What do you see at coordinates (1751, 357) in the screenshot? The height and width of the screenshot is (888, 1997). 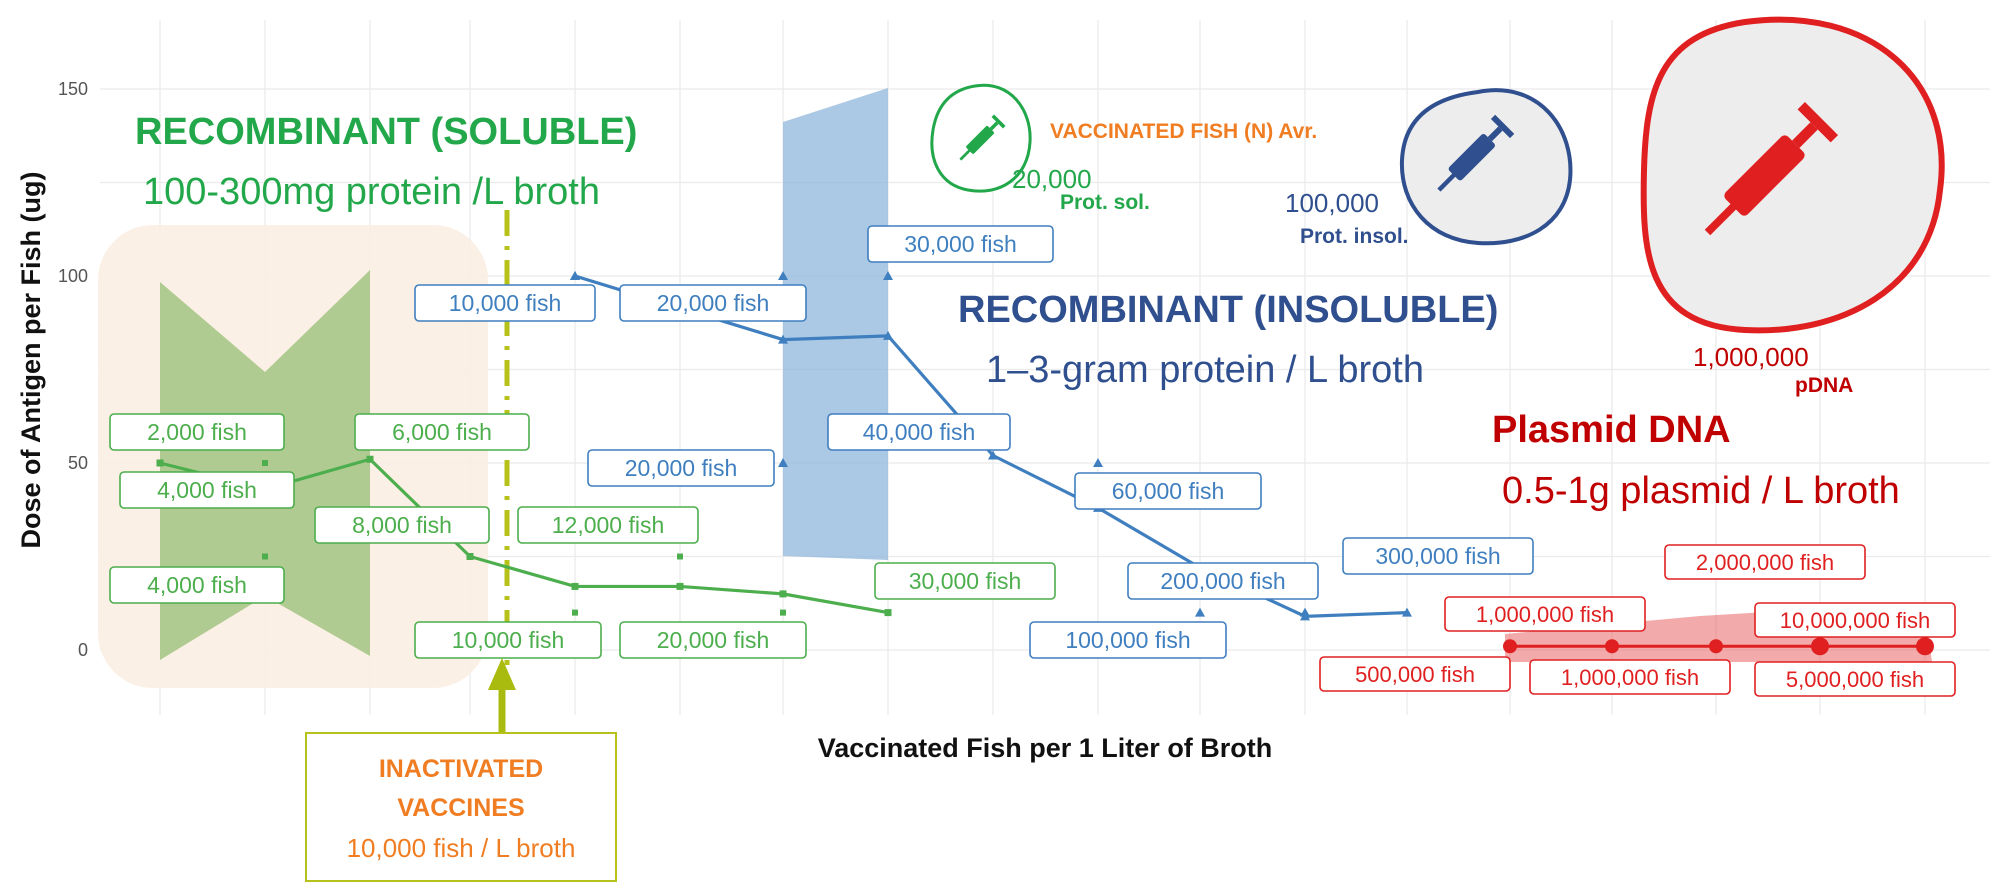 I see `bubble-pdna-value: 1,000,000` at bounding box center [1751, 357].